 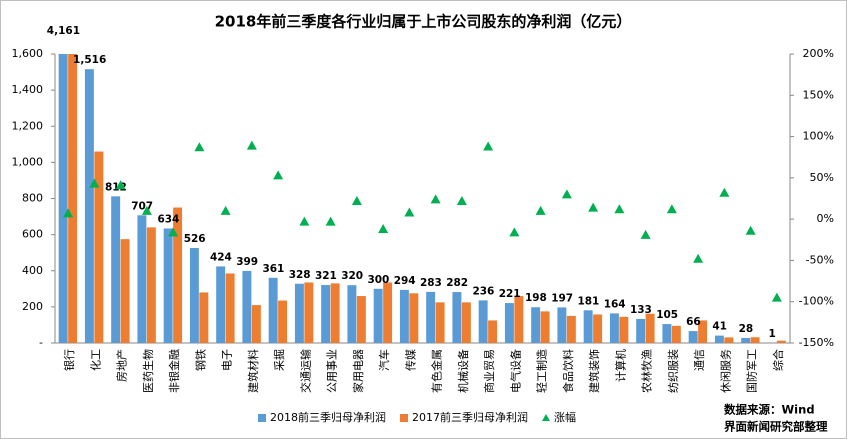 What do you see at coordinates (69, 360) in the screenshot?
I see `x-tick-label: 银行` at bounding box center [69, 360].